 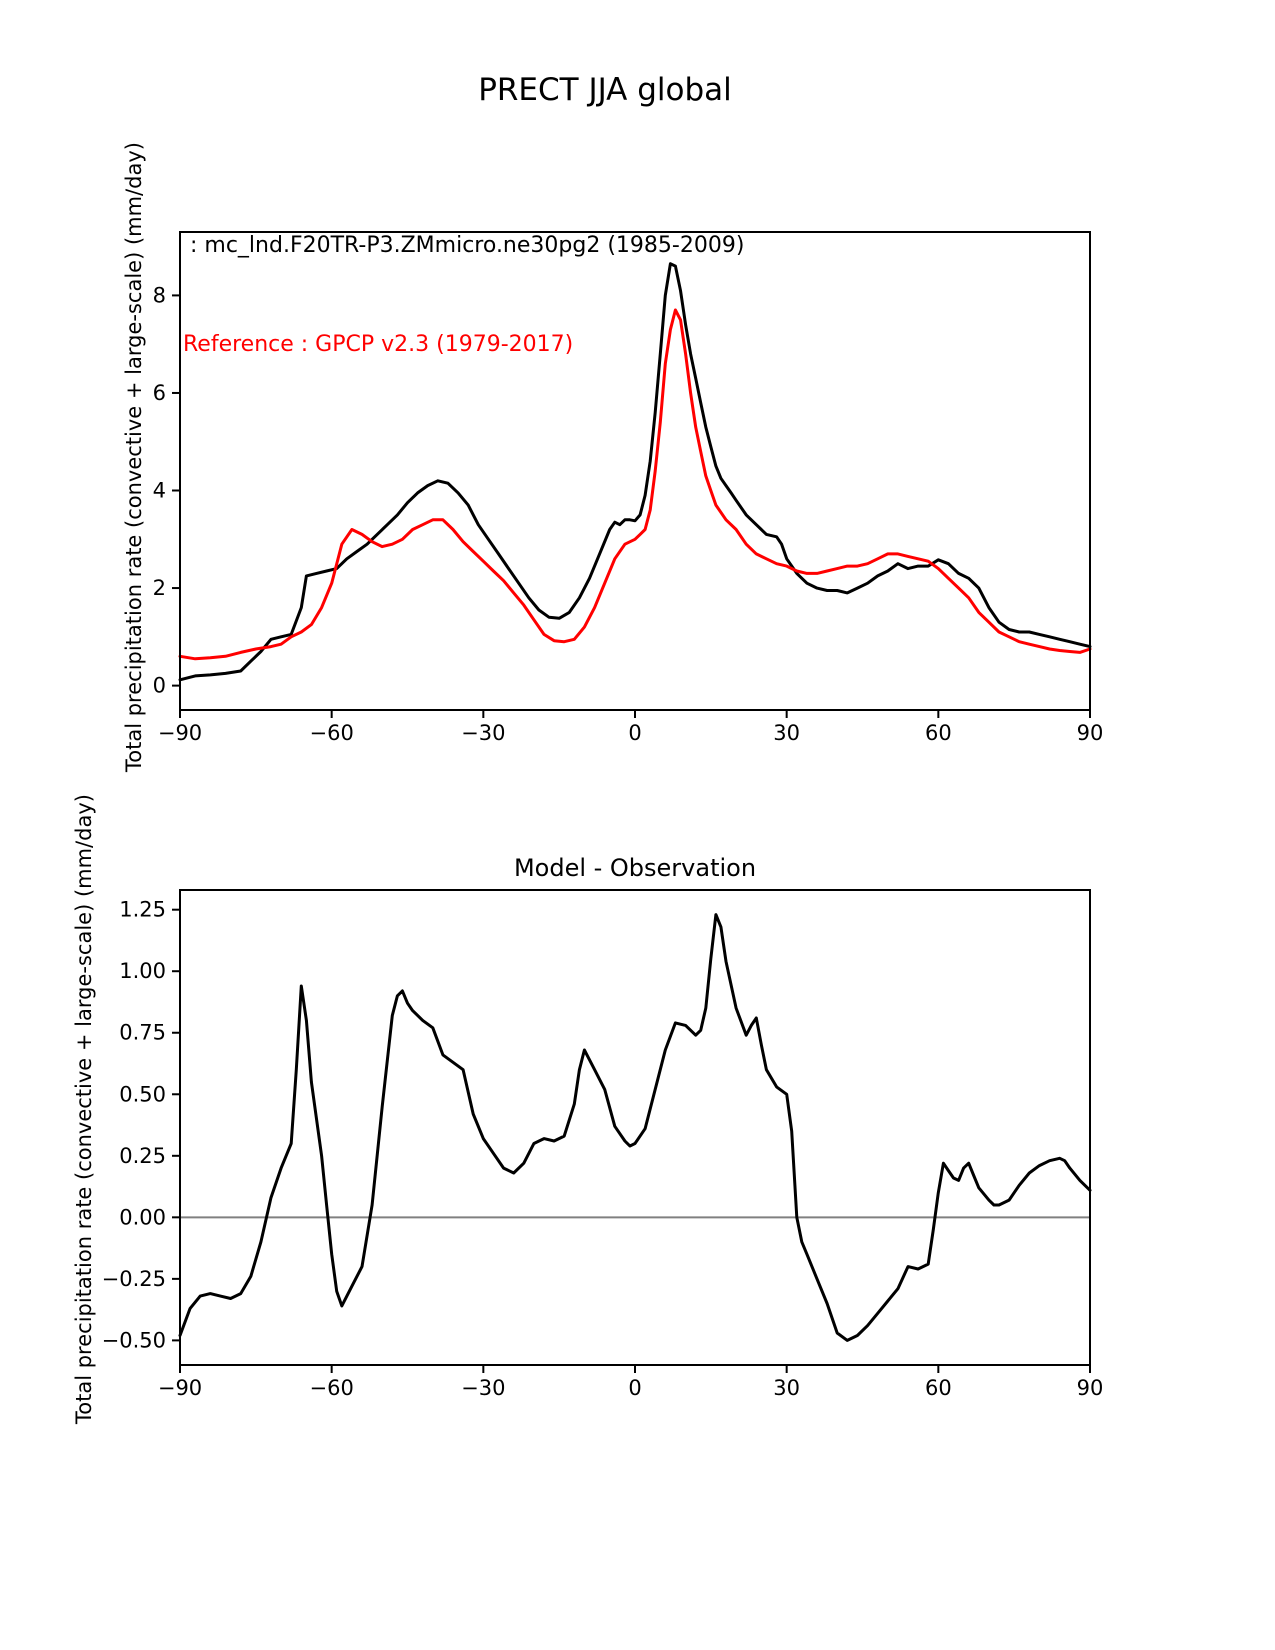 I want to click on y-tick-label: 1.00, so click(x=142, y=971).